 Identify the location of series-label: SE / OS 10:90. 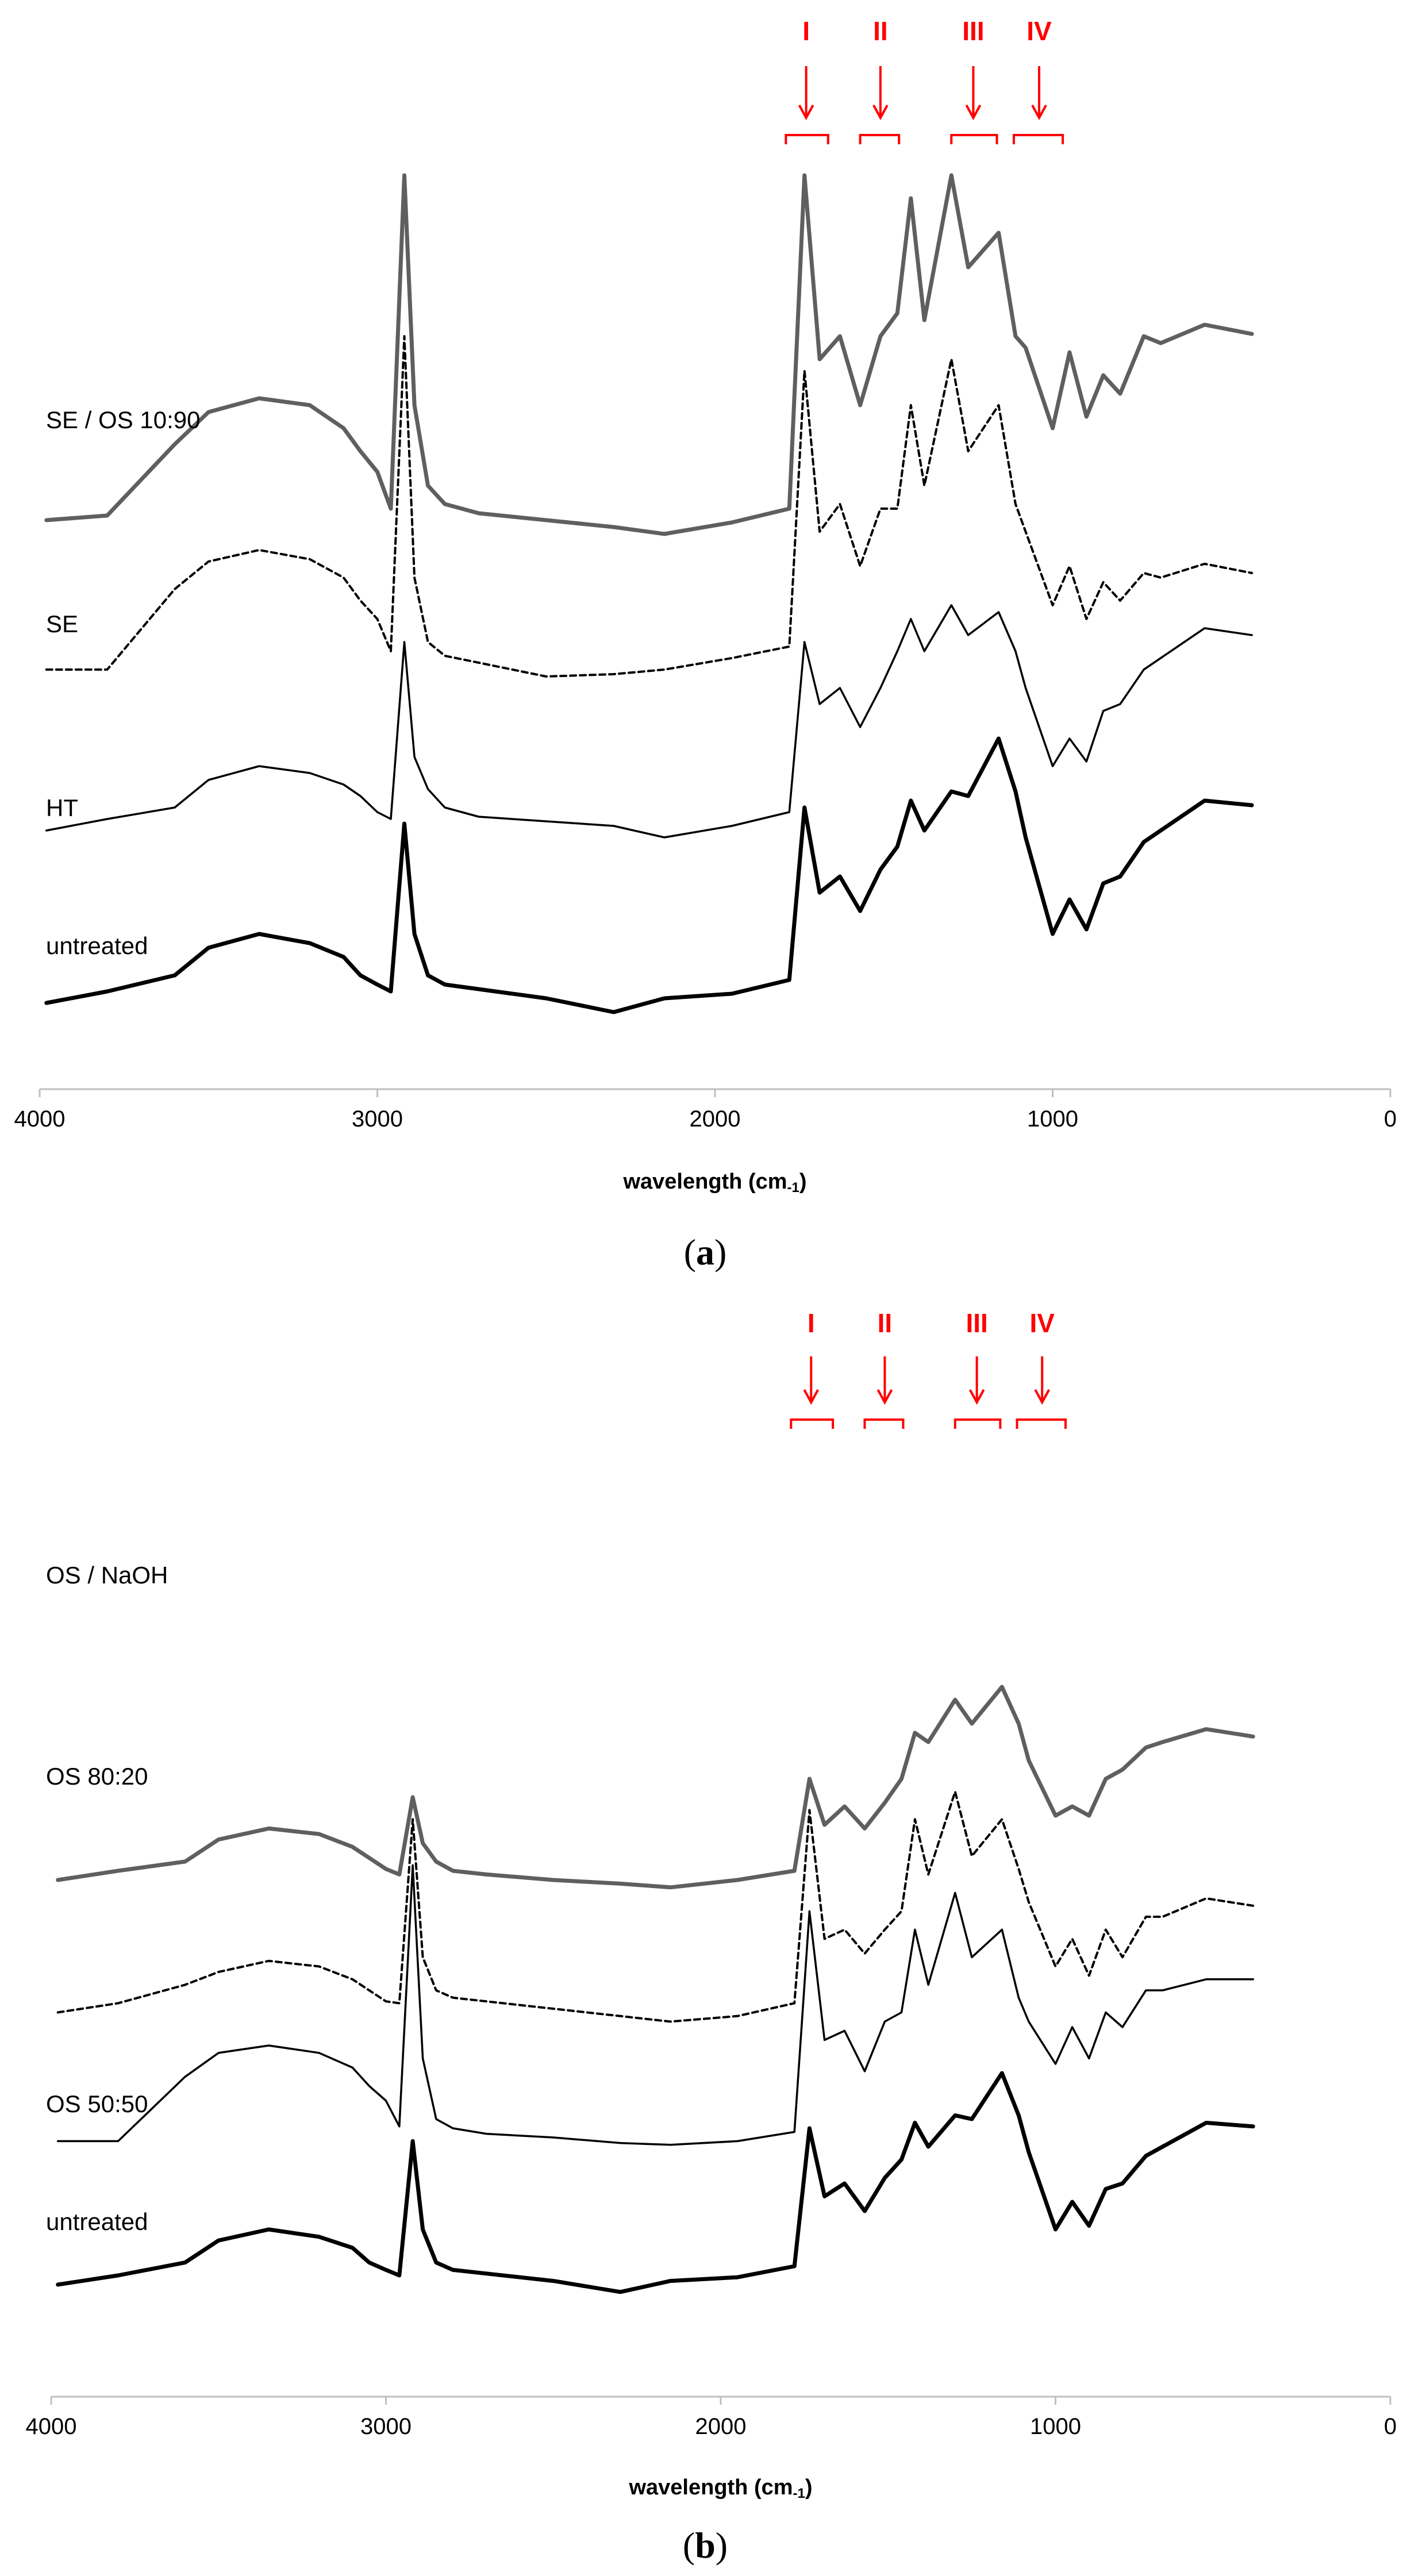
(124, 419).